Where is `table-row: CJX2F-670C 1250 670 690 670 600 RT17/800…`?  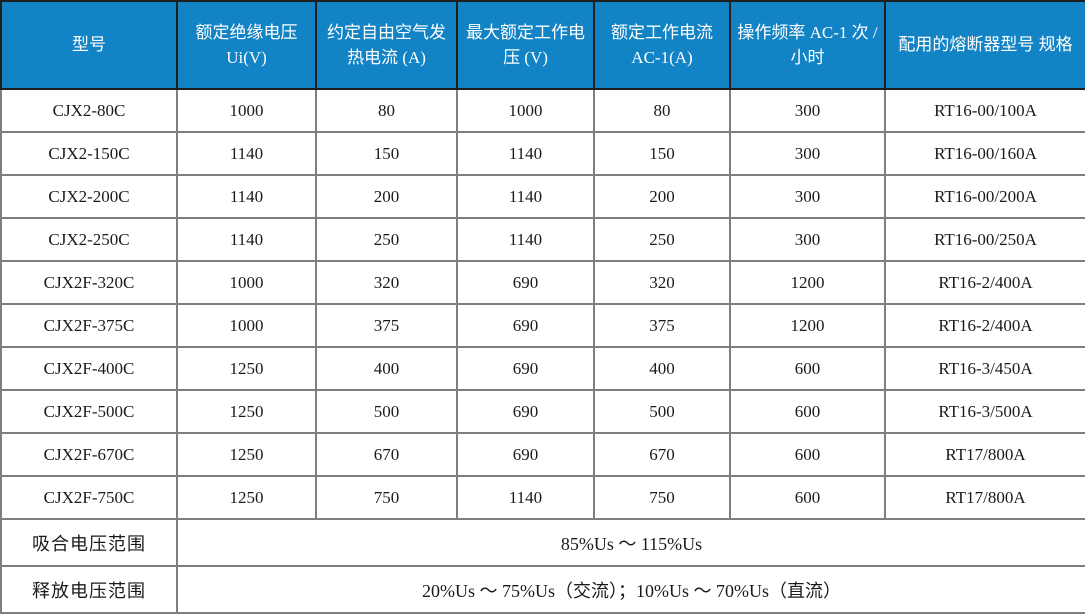
table-row: CJX2F-670C 1250 670 690 670 600 RT17/800… is located at coordinates (542, 454).